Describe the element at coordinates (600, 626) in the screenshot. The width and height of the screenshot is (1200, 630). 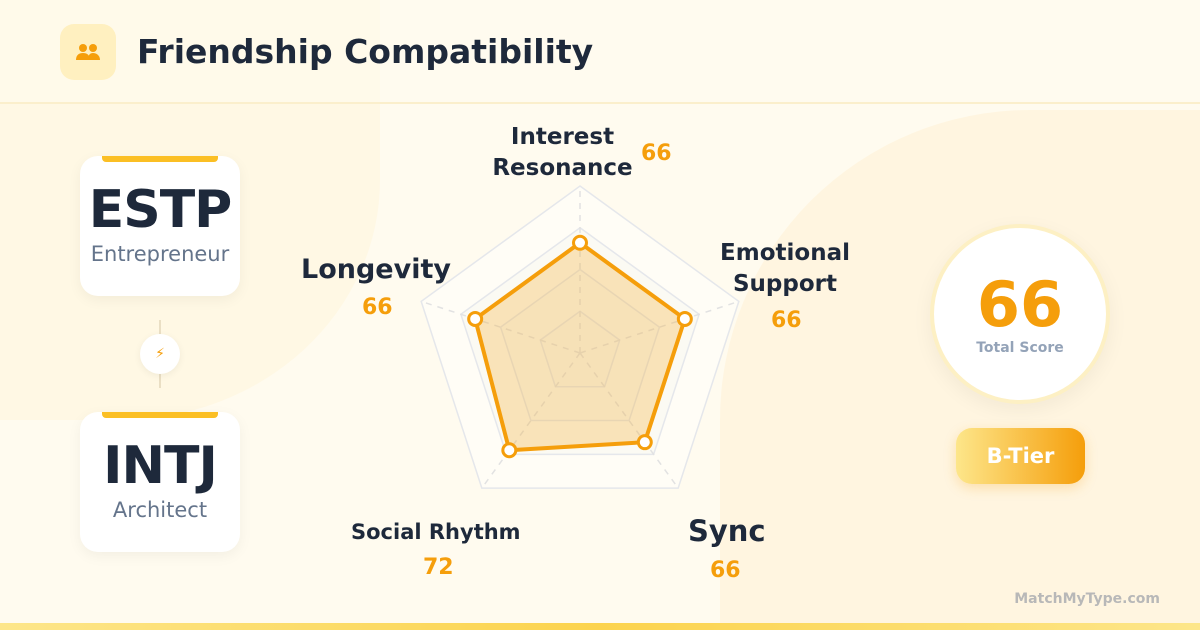
I see `bottom-bar` at that location.